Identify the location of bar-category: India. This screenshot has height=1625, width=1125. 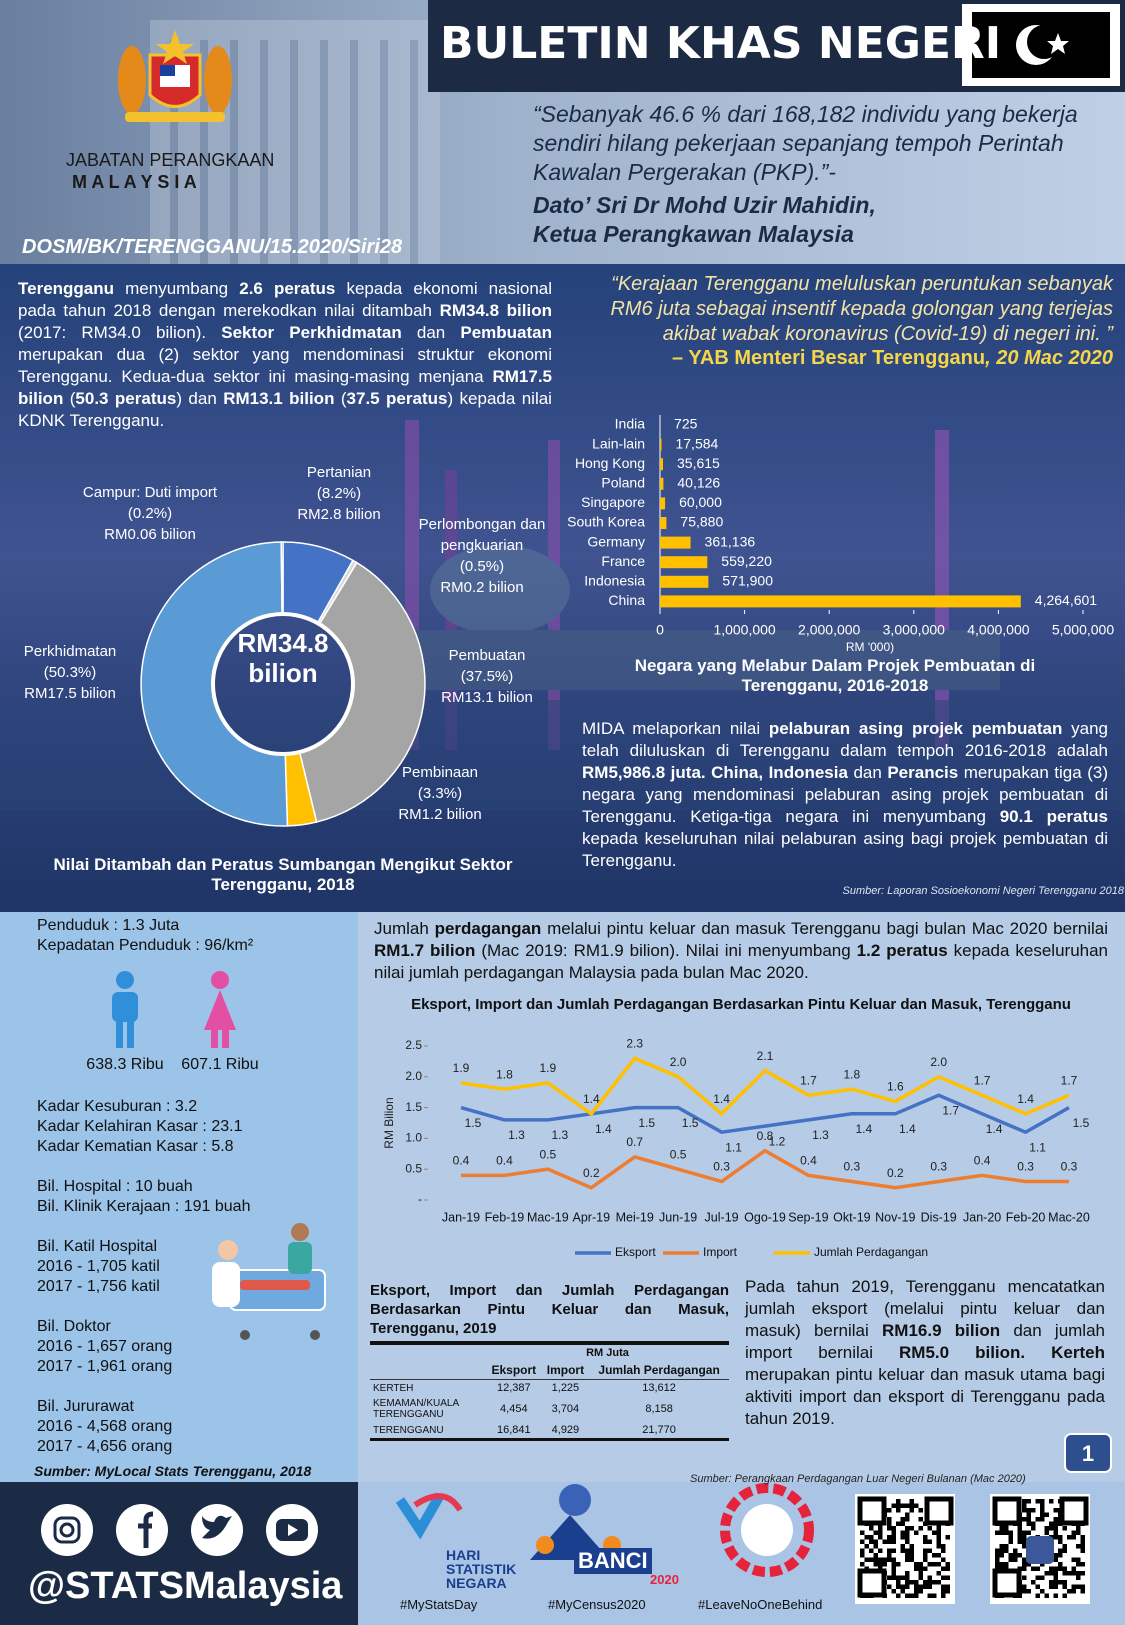
(630, 424).